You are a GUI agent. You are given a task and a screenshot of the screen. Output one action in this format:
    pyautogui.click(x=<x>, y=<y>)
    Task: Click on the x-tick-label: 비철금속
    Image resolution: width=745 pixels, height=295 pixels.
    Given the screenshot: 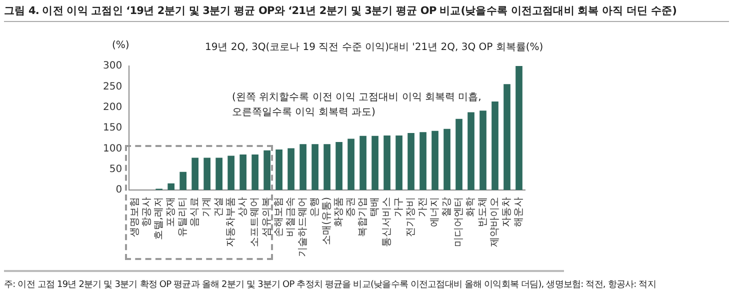 What is the action you would take?
    pyautogui.click(x=291, y=217)
    